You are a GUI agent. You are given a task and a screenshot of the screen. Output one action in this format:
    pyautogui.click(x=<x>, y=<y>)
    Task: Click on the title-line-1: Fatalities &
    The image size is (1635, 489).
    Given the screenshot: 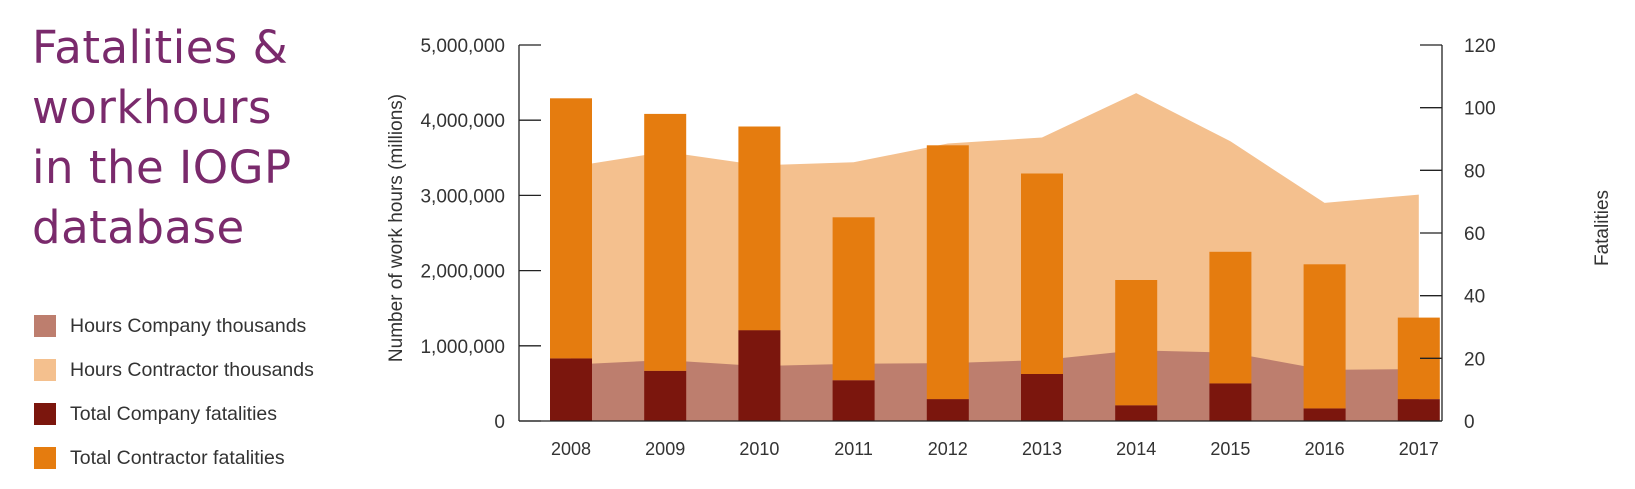 What is the action you would take?
    pyautogui.click(x=160, y=47)
    